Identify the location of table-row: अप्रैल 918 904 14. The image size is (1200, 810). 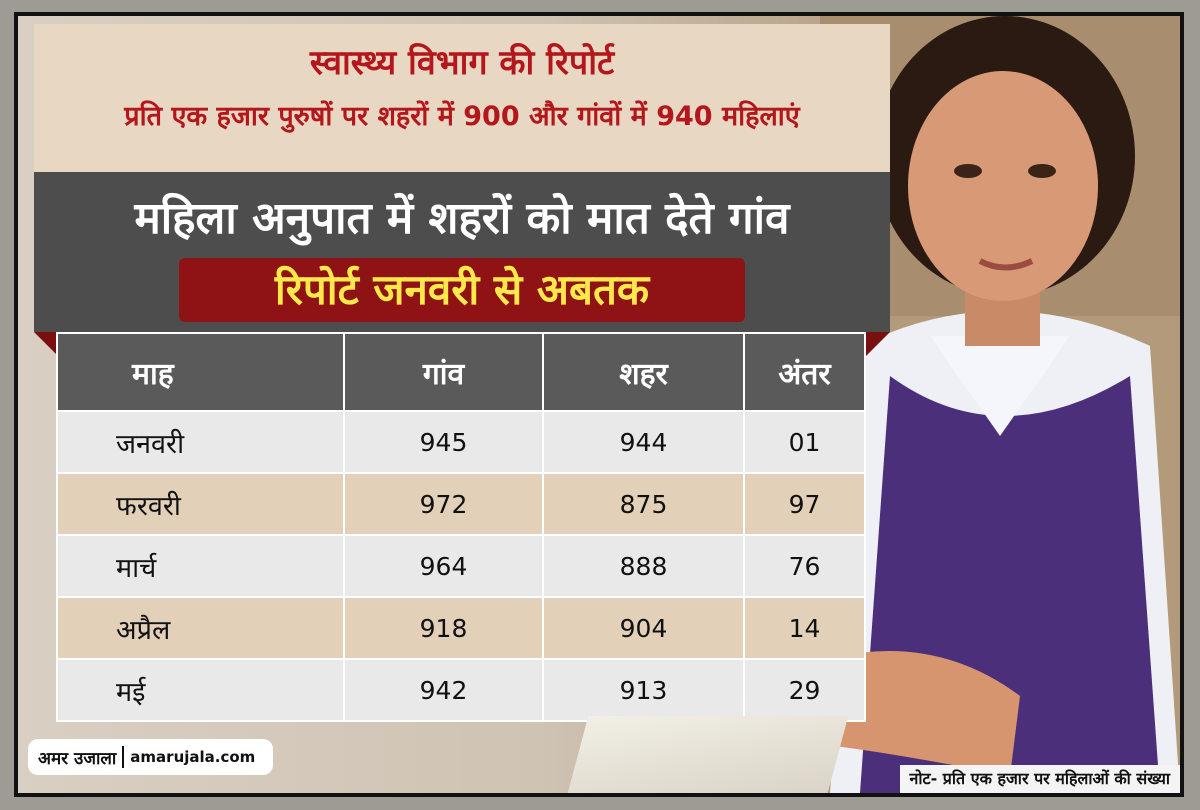
(461, 628).